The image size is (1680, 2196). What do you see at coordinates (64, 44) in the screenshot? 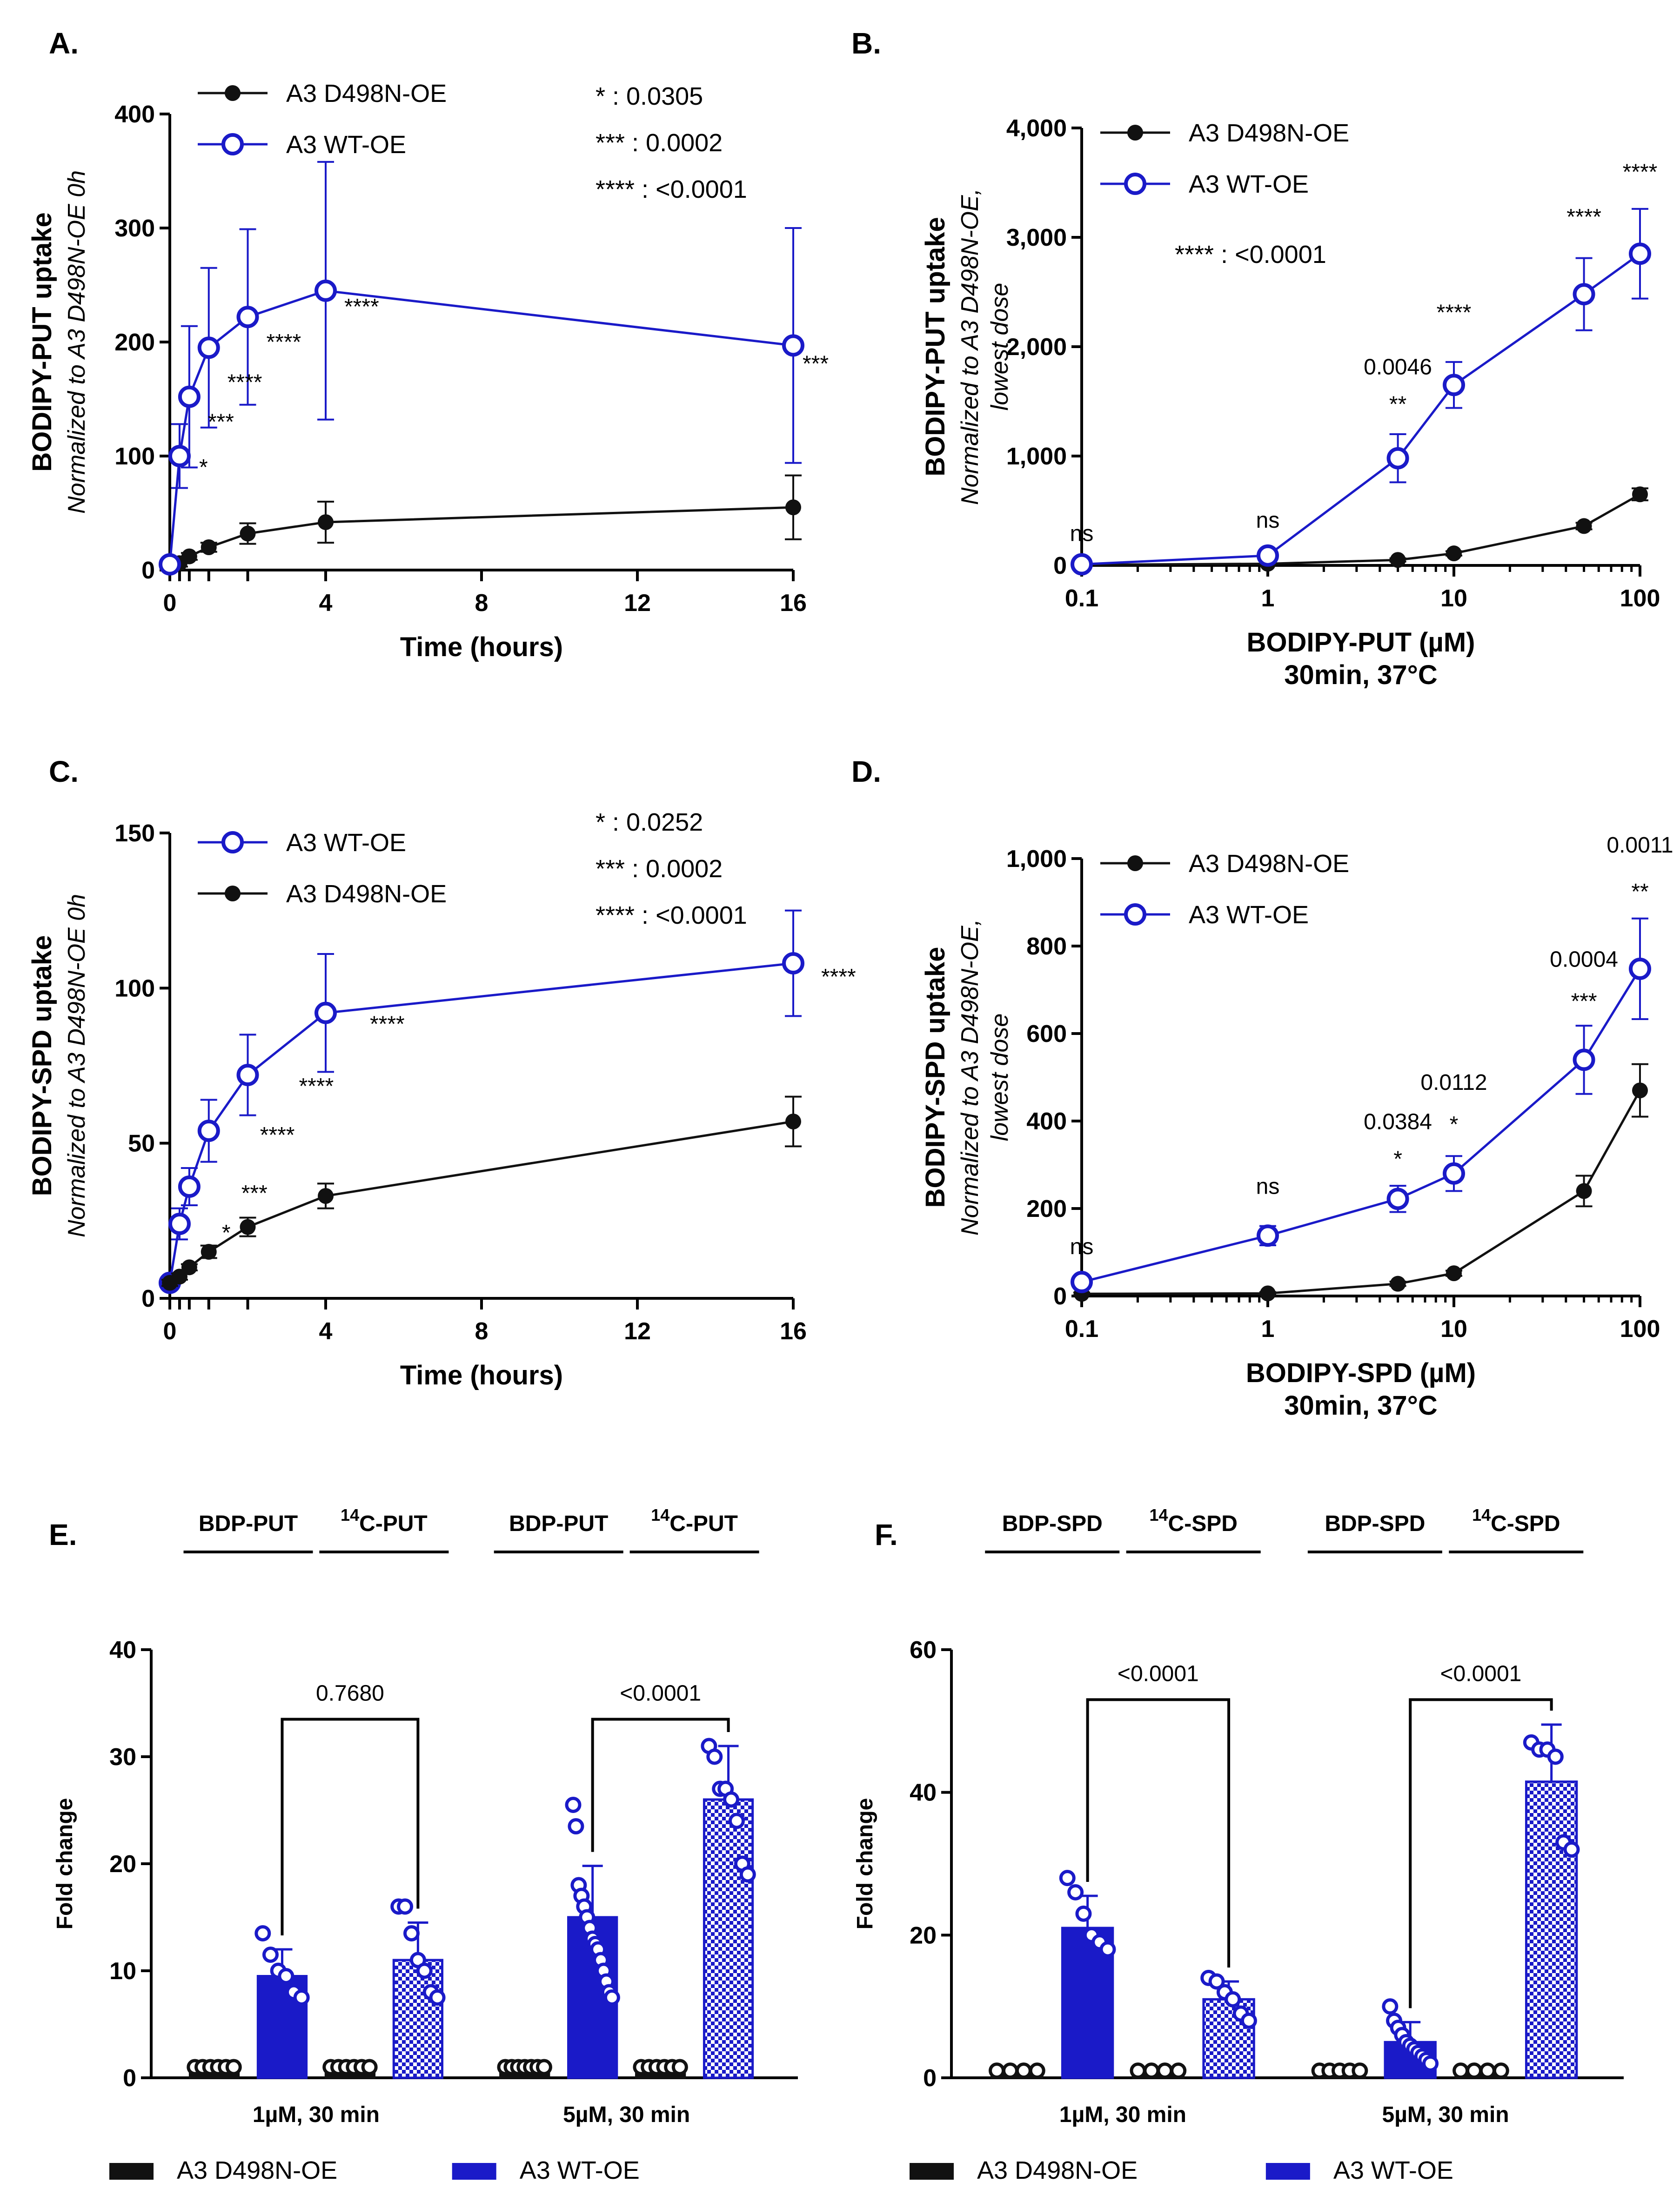
I see `panel-label: A.` at bounding box center [64, 44].